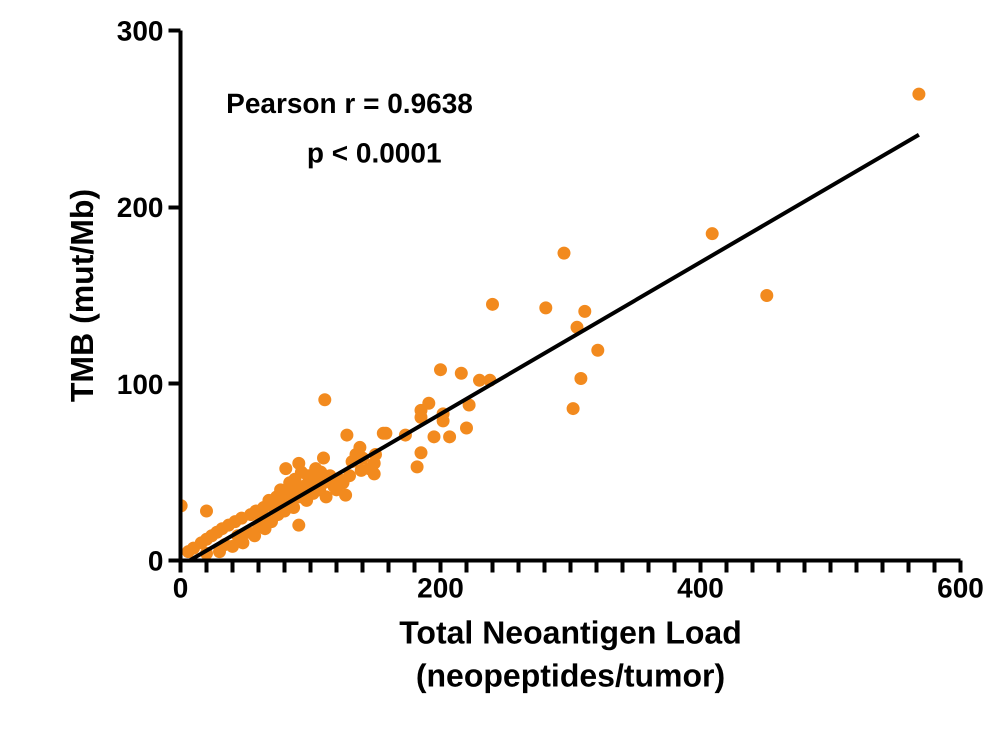 The width and height of the screenshot is (990, 753). I want to click on annotation: p < 0.0001, so click(374, 152).